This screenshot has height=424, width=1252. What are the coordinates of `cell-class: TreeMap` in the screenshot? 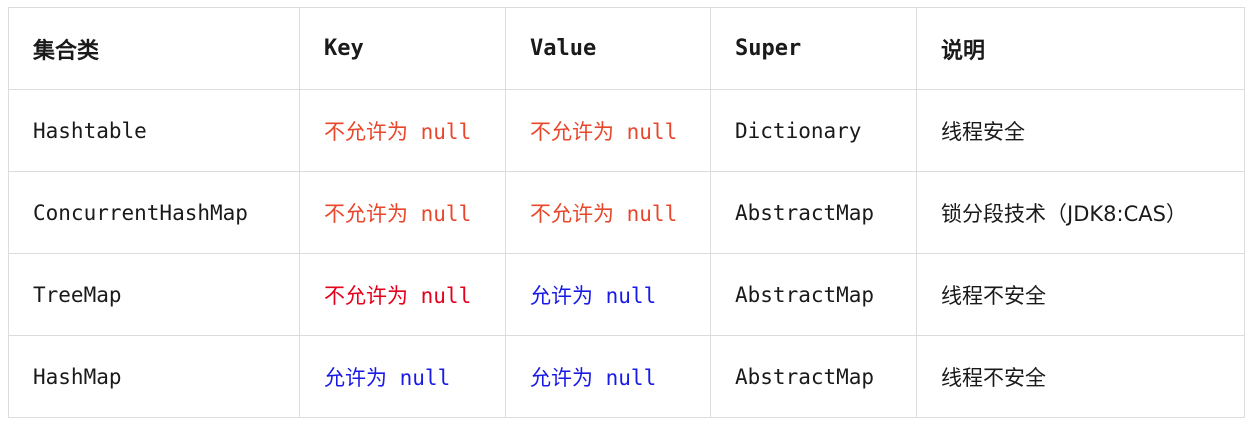 It's located at (154, 294).